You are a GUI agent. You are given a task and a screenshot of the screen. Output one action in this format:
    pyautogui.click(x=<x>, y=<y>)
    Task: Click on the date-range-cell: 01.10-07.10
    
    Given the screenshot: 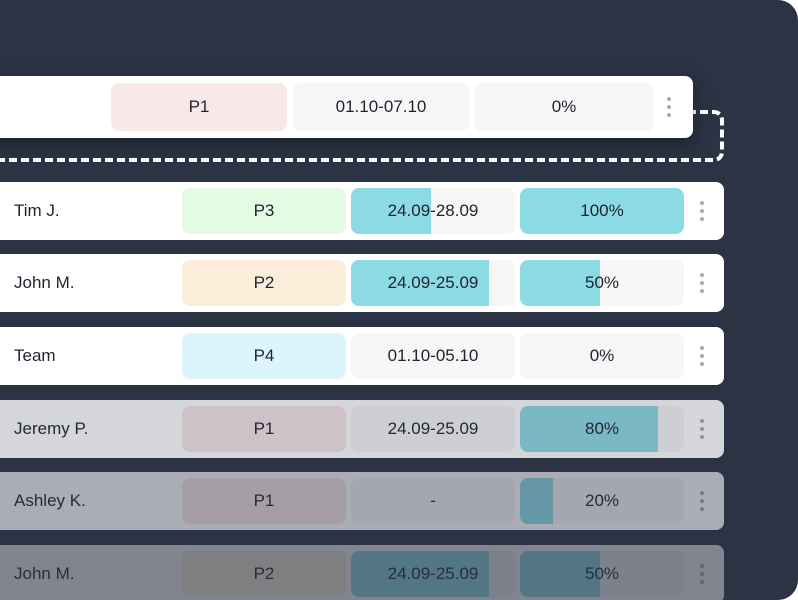 What is the action you would take?
    pyautogui.click(x=381, y=107)
    